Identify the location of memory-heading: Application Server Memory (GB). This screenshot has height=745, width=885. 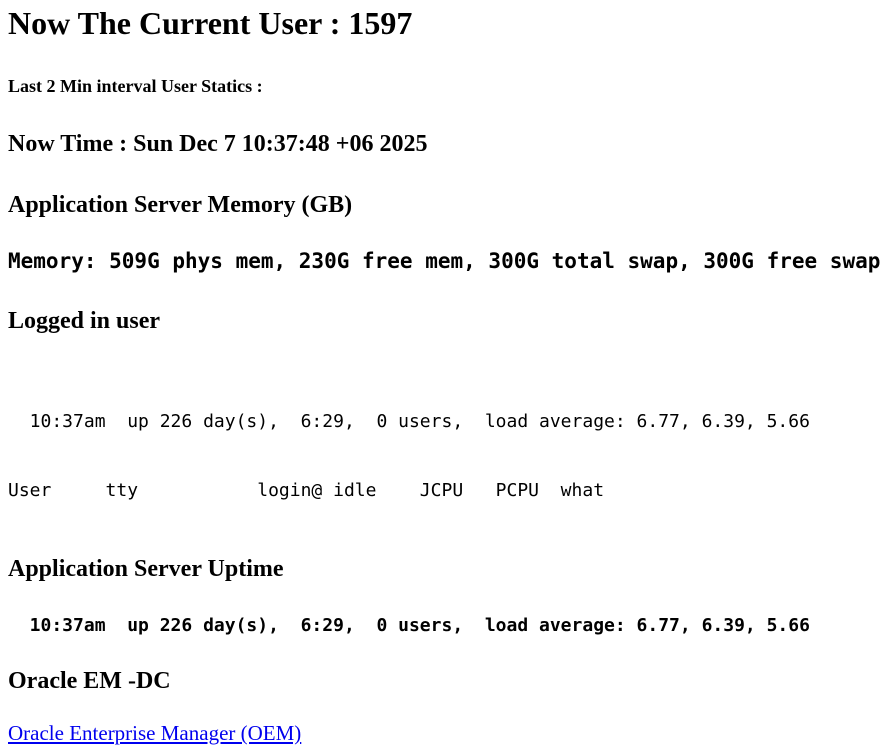
(180, 205).